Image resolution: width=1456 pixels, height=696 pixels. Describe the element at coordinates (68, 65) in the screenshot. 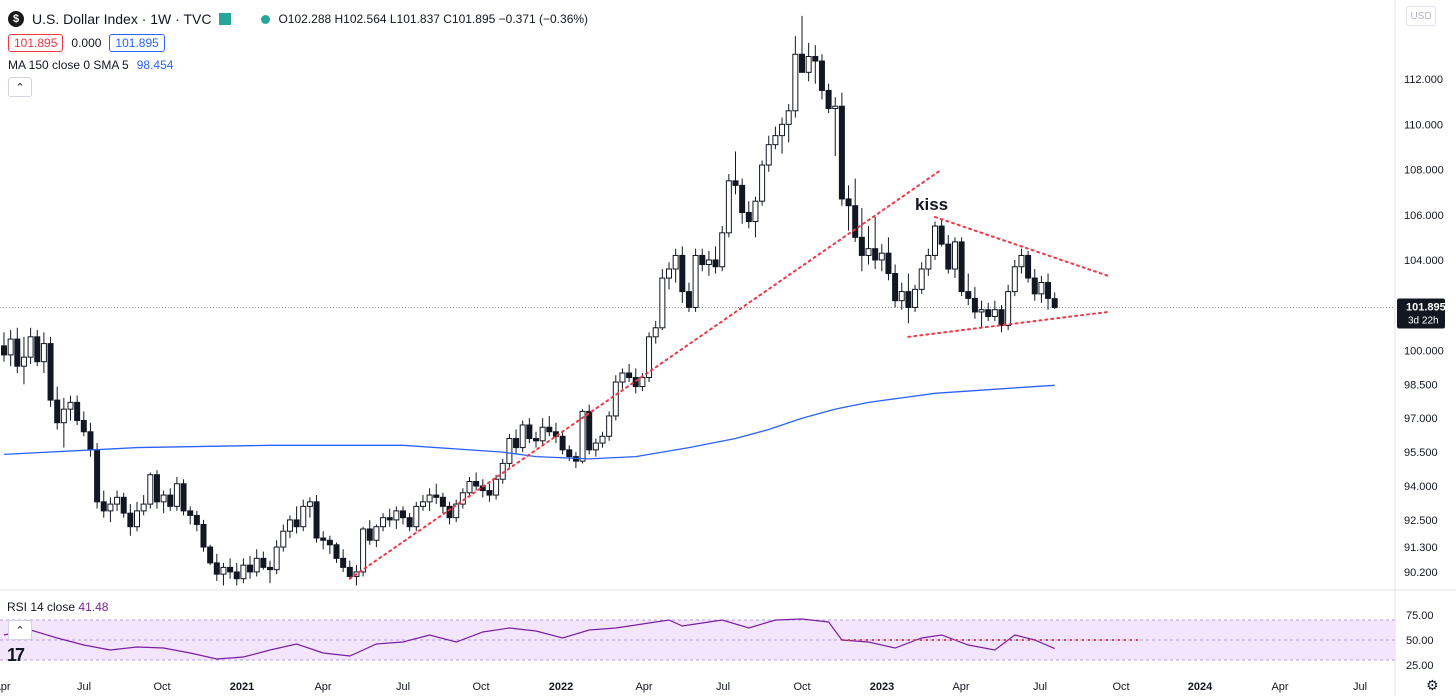

I see `ma-label: MA 150 close 0 SMA 5` at that location.